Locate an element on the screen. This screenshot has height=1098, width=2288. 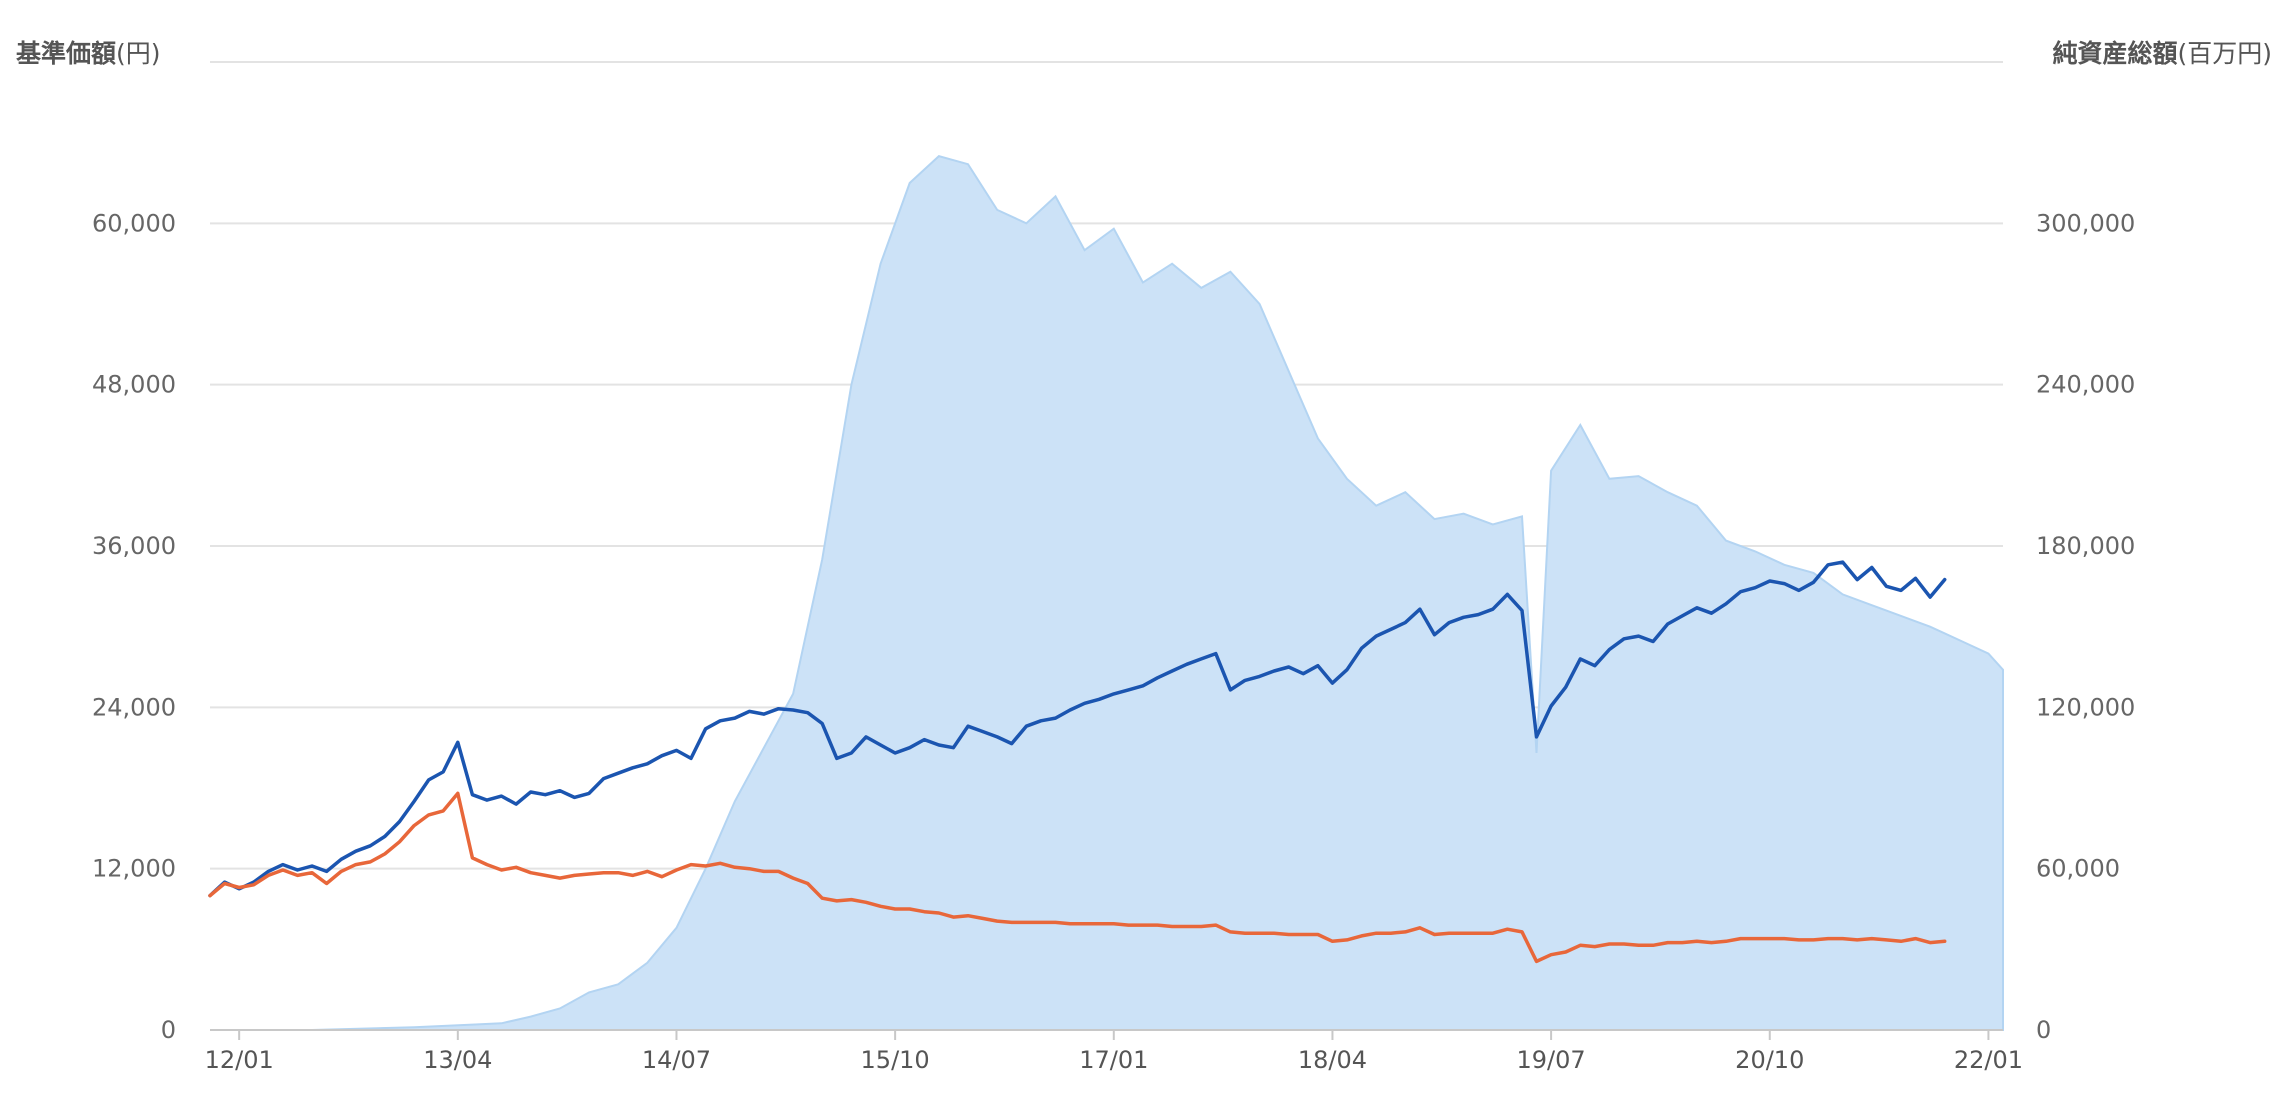
x-tick-label: 15/10 is located at coordinates (895, 1060).